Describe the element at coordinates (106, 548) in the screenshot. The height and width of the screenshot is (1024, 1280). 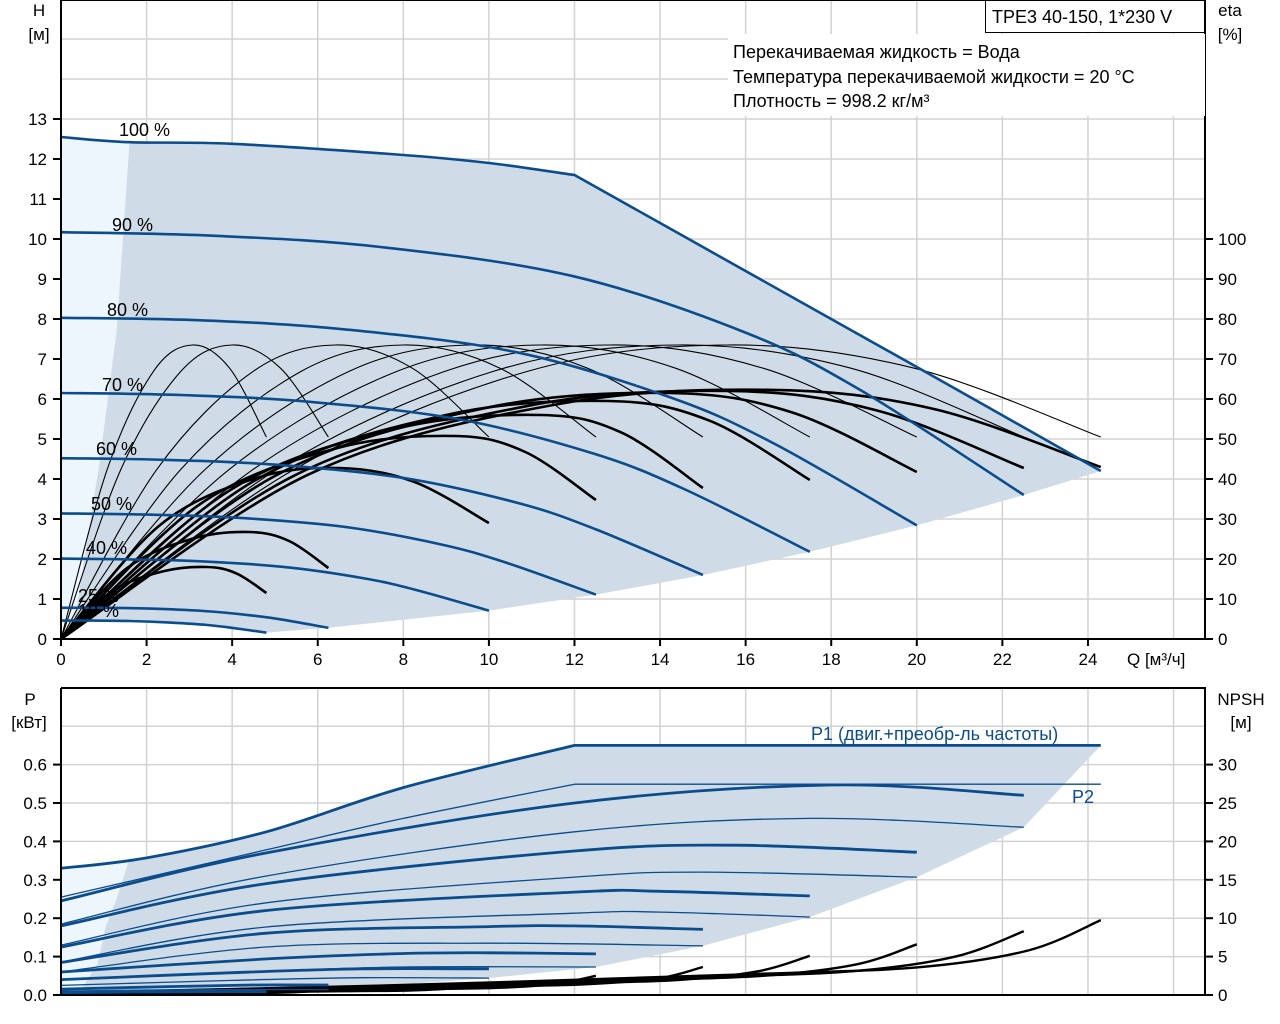
I see `speed-label: 40 %` at that location.